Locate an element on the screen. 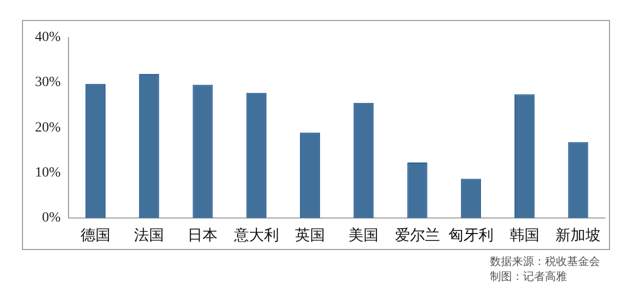  x-tick-label: 法国 is located at coordinates (149, 235).